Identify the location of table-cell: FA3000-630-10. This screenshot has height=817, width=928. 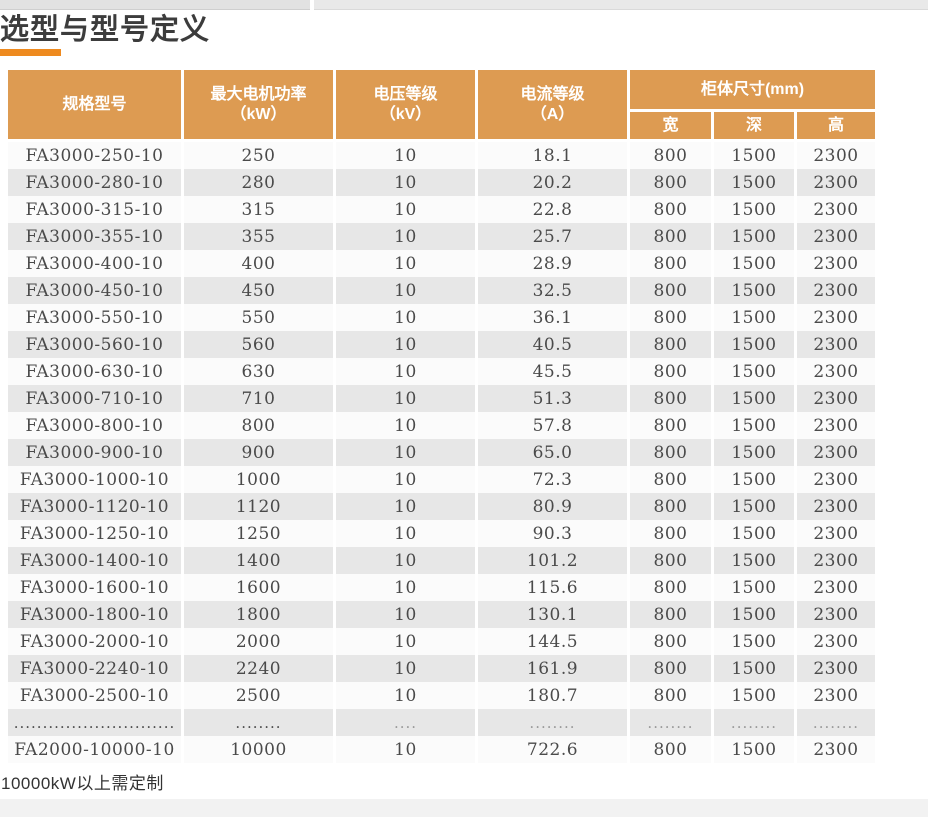
(94, 371).